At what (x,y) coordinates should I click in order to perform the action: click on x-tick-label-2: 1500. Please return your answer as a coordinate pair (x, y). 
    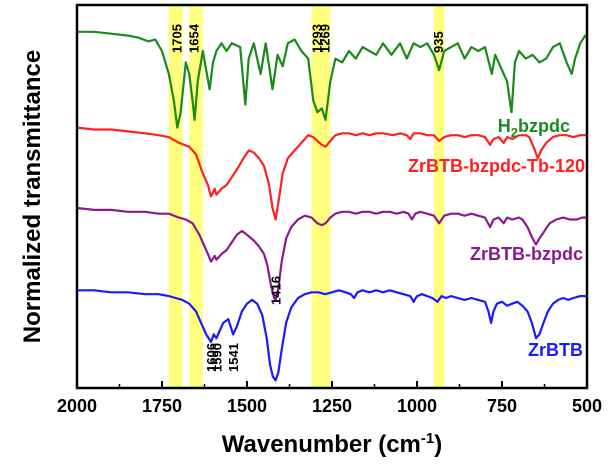
    Looking at the image, I should click on (247, 406).